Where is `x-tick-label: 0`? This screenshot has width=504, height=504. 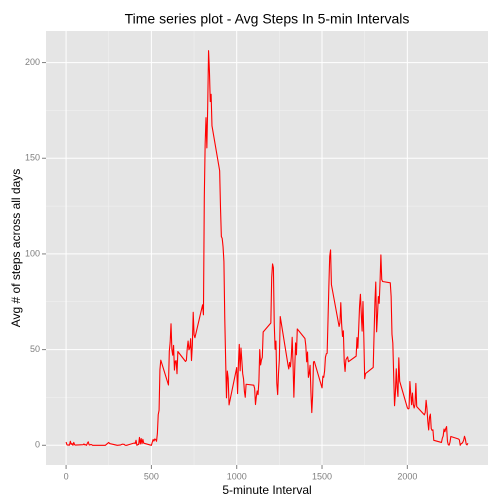
x-tick-label: 0 is located at coordinates (66, 476).